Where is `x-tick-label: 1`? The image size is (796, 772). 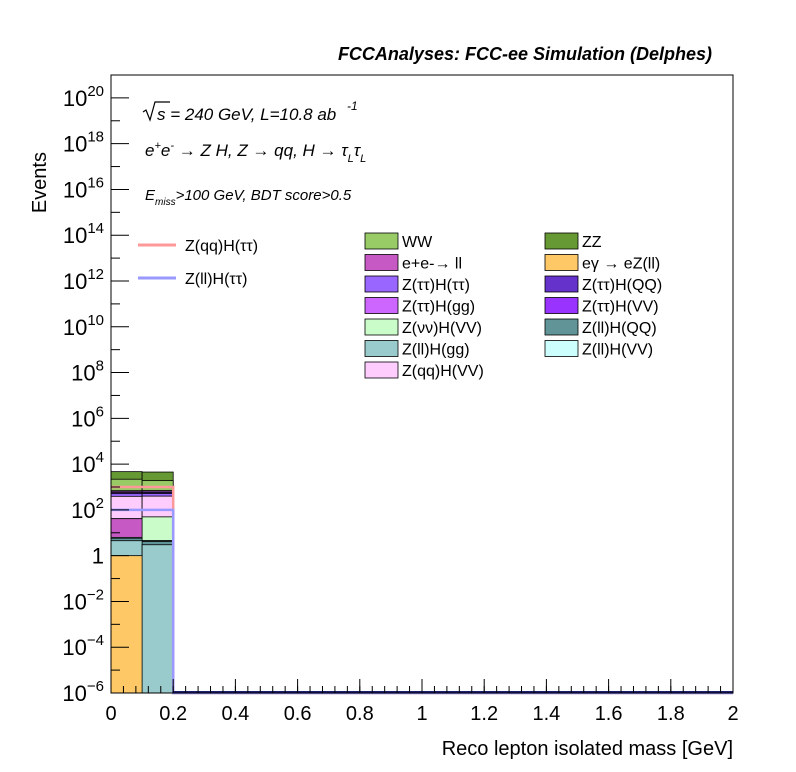 x-tick-label: 1 is located at coordinates (421, 714).